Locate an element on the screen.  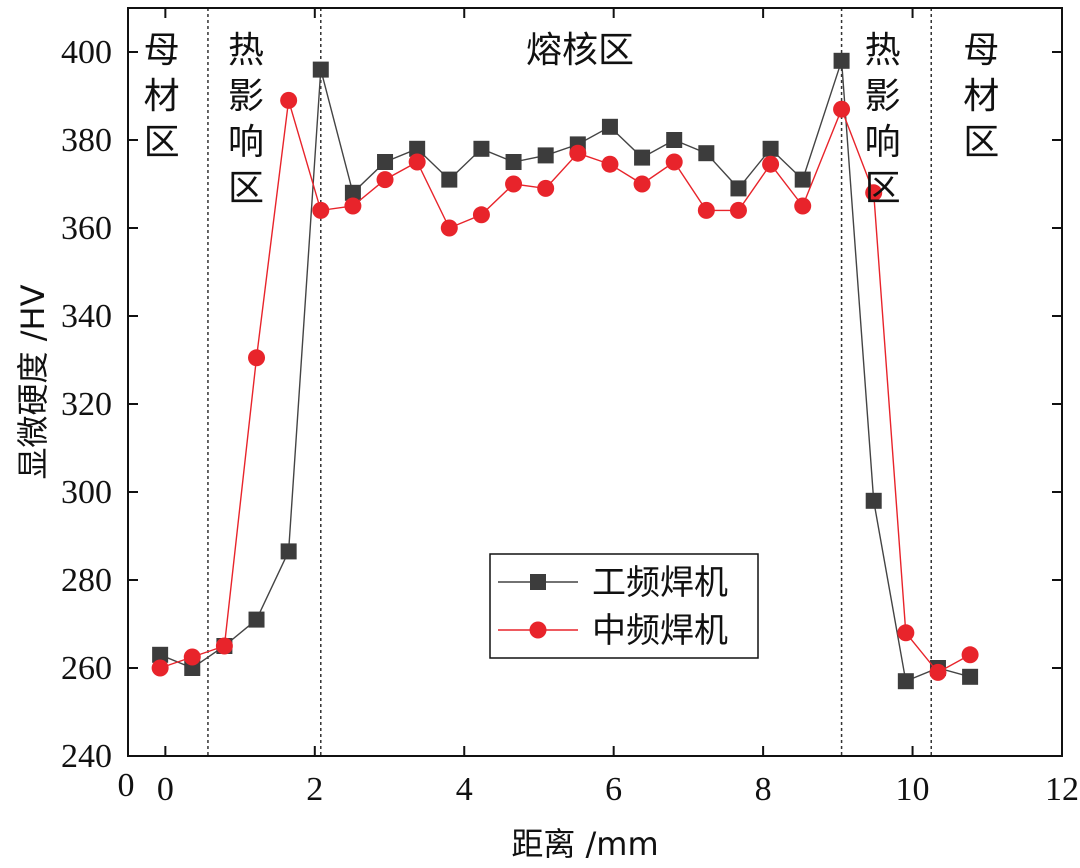
x-tick-label: 2 is located at coordinates (314, 789).